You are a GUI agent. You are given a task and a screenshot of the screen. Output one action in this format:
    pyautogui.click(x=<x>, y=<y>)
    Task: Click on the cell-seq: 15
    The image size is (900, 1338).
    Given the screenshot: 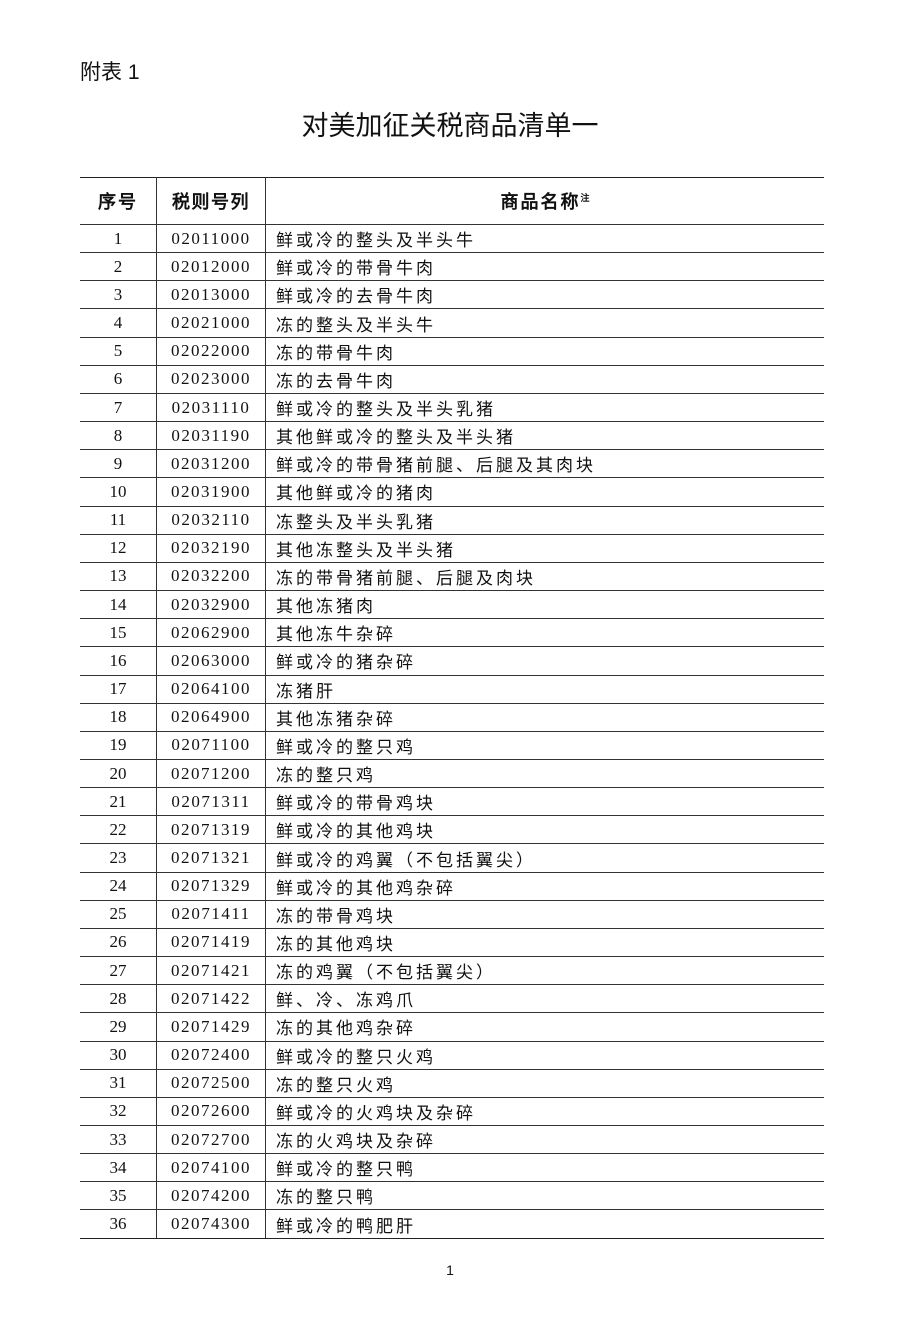 What is the action you would take?
    pyautogui.click(x=118, y=633)
    